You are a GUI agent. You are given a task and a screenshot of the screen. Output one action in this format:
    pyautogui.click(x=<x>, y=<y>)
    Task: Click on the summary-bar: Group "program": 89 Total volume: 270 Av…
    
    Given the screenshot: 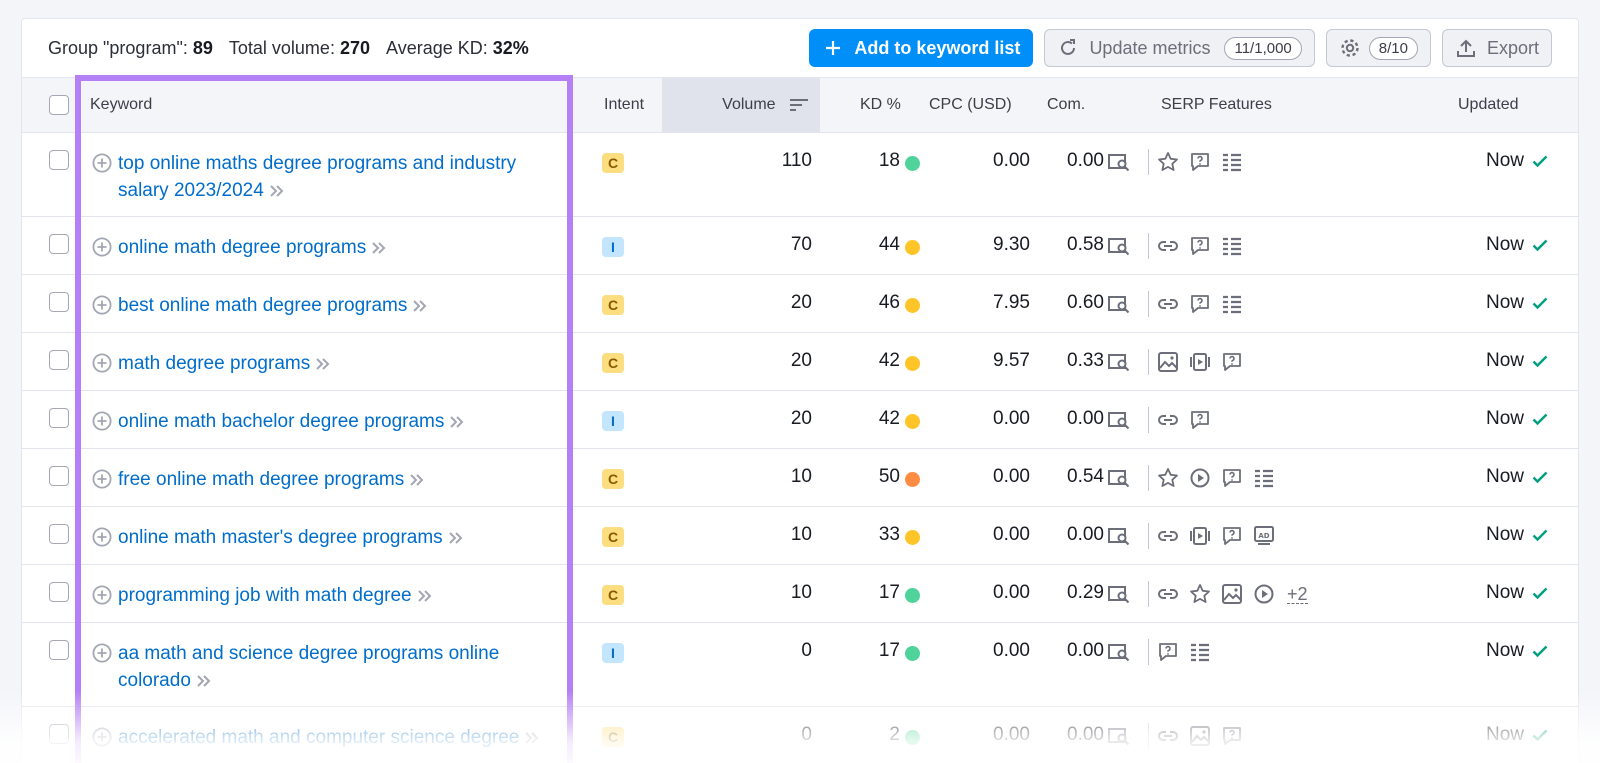 What is the action you would take?
    pyautogui.click(x=800, y=48)
    